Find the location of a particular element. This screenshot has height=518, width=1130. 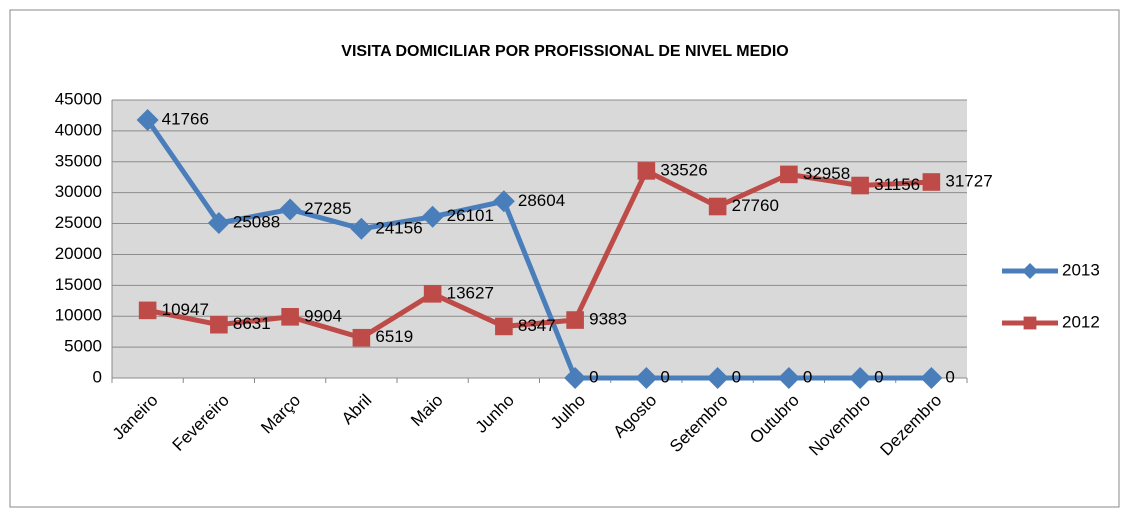

data-label: 25088 is located at coordinates (256, 221).